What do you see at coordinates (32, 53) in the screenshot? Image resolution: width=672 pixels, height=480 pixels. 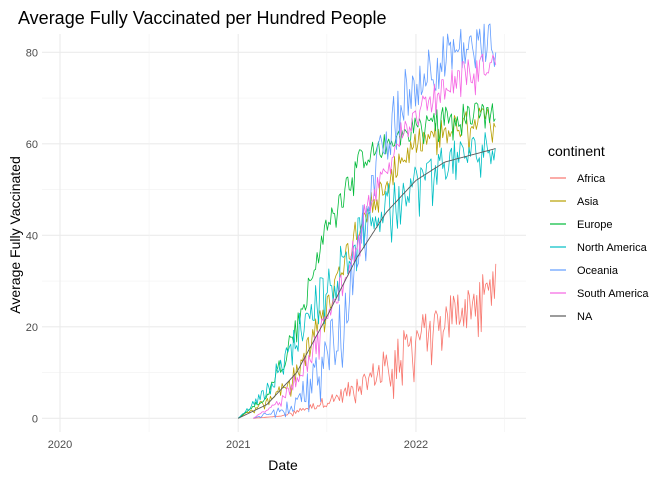 I see `y-tick-label: 80` at bounding box center [32, 53].